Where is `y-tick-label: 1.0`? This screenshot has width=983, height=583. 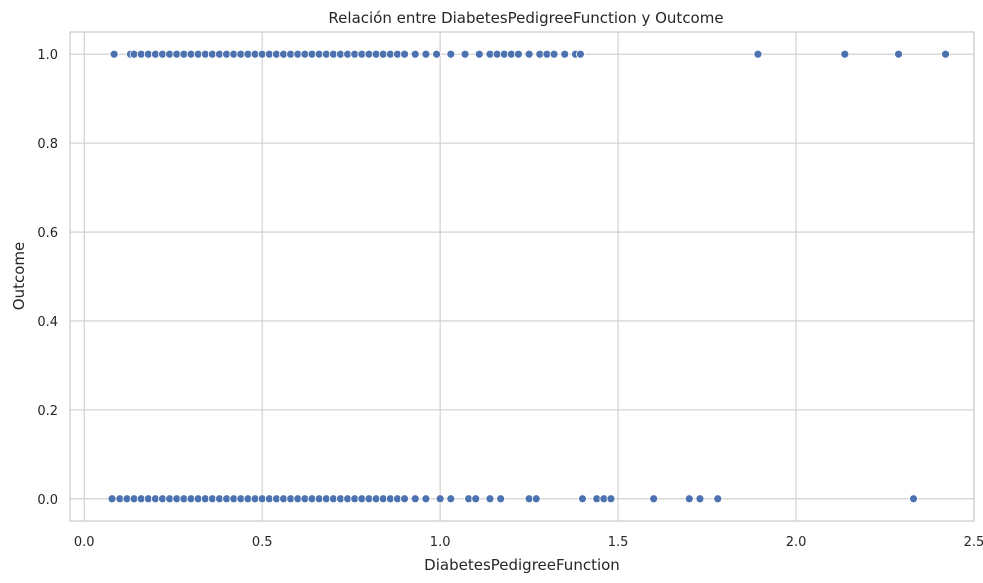
y-tick-label: 1.0 is located at coordinates (47, 55).